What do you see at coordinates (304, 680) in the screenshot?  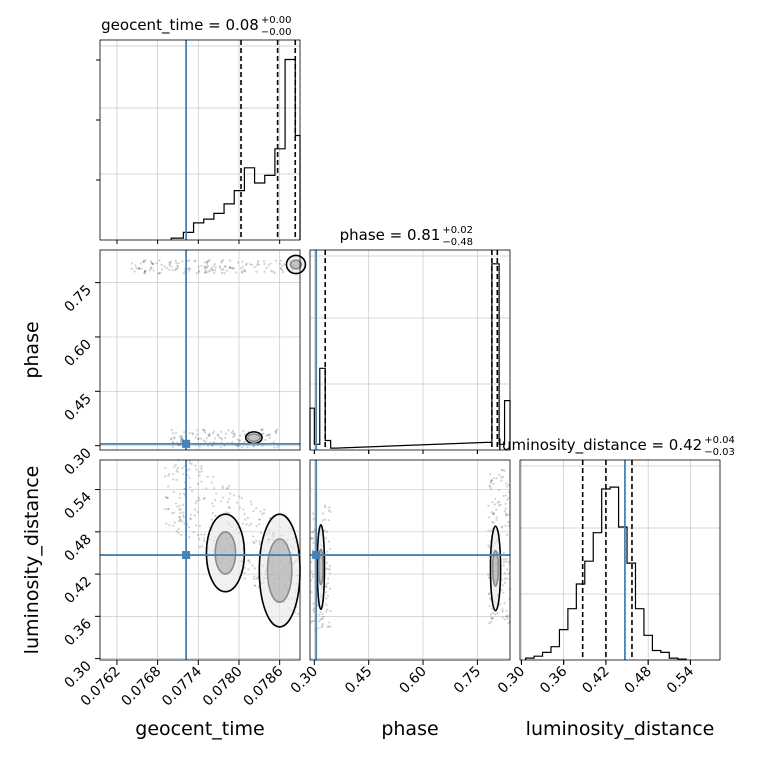 I see `xtick-label-phase-0: 0.30` at bounding box center [304, 680].